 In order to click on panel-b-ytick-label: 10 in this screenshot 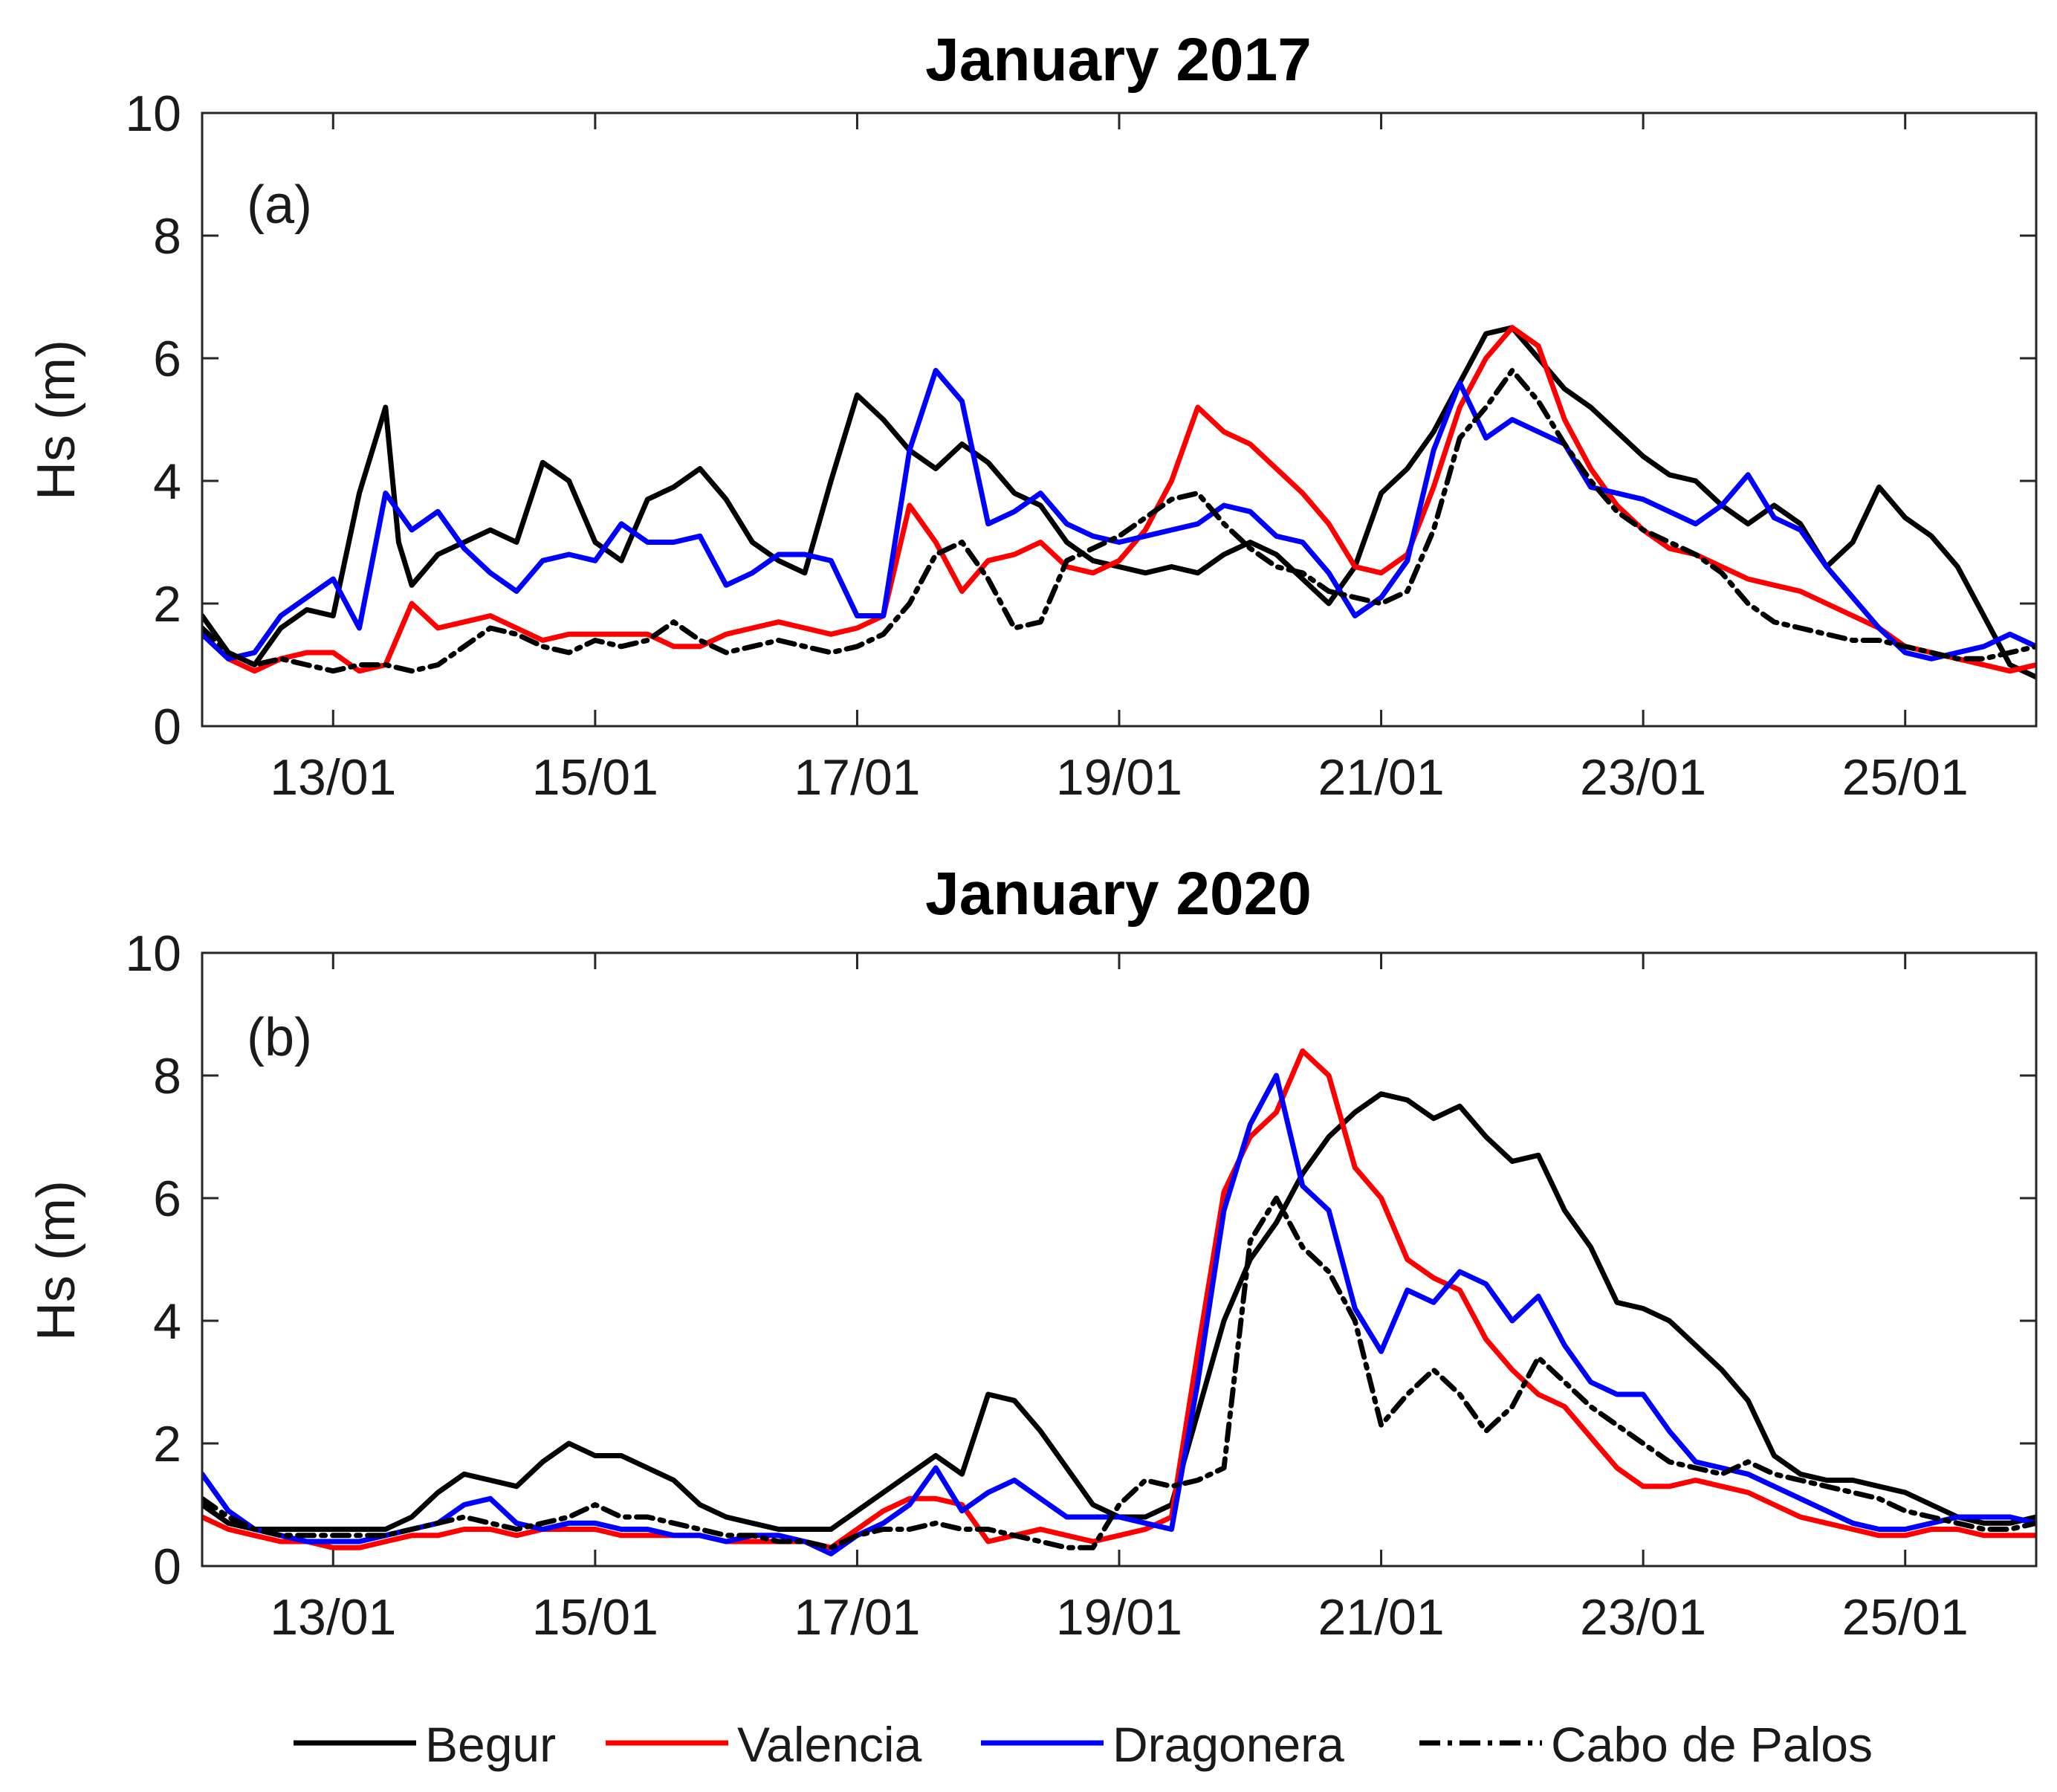, I will do `click(153, 954)`.